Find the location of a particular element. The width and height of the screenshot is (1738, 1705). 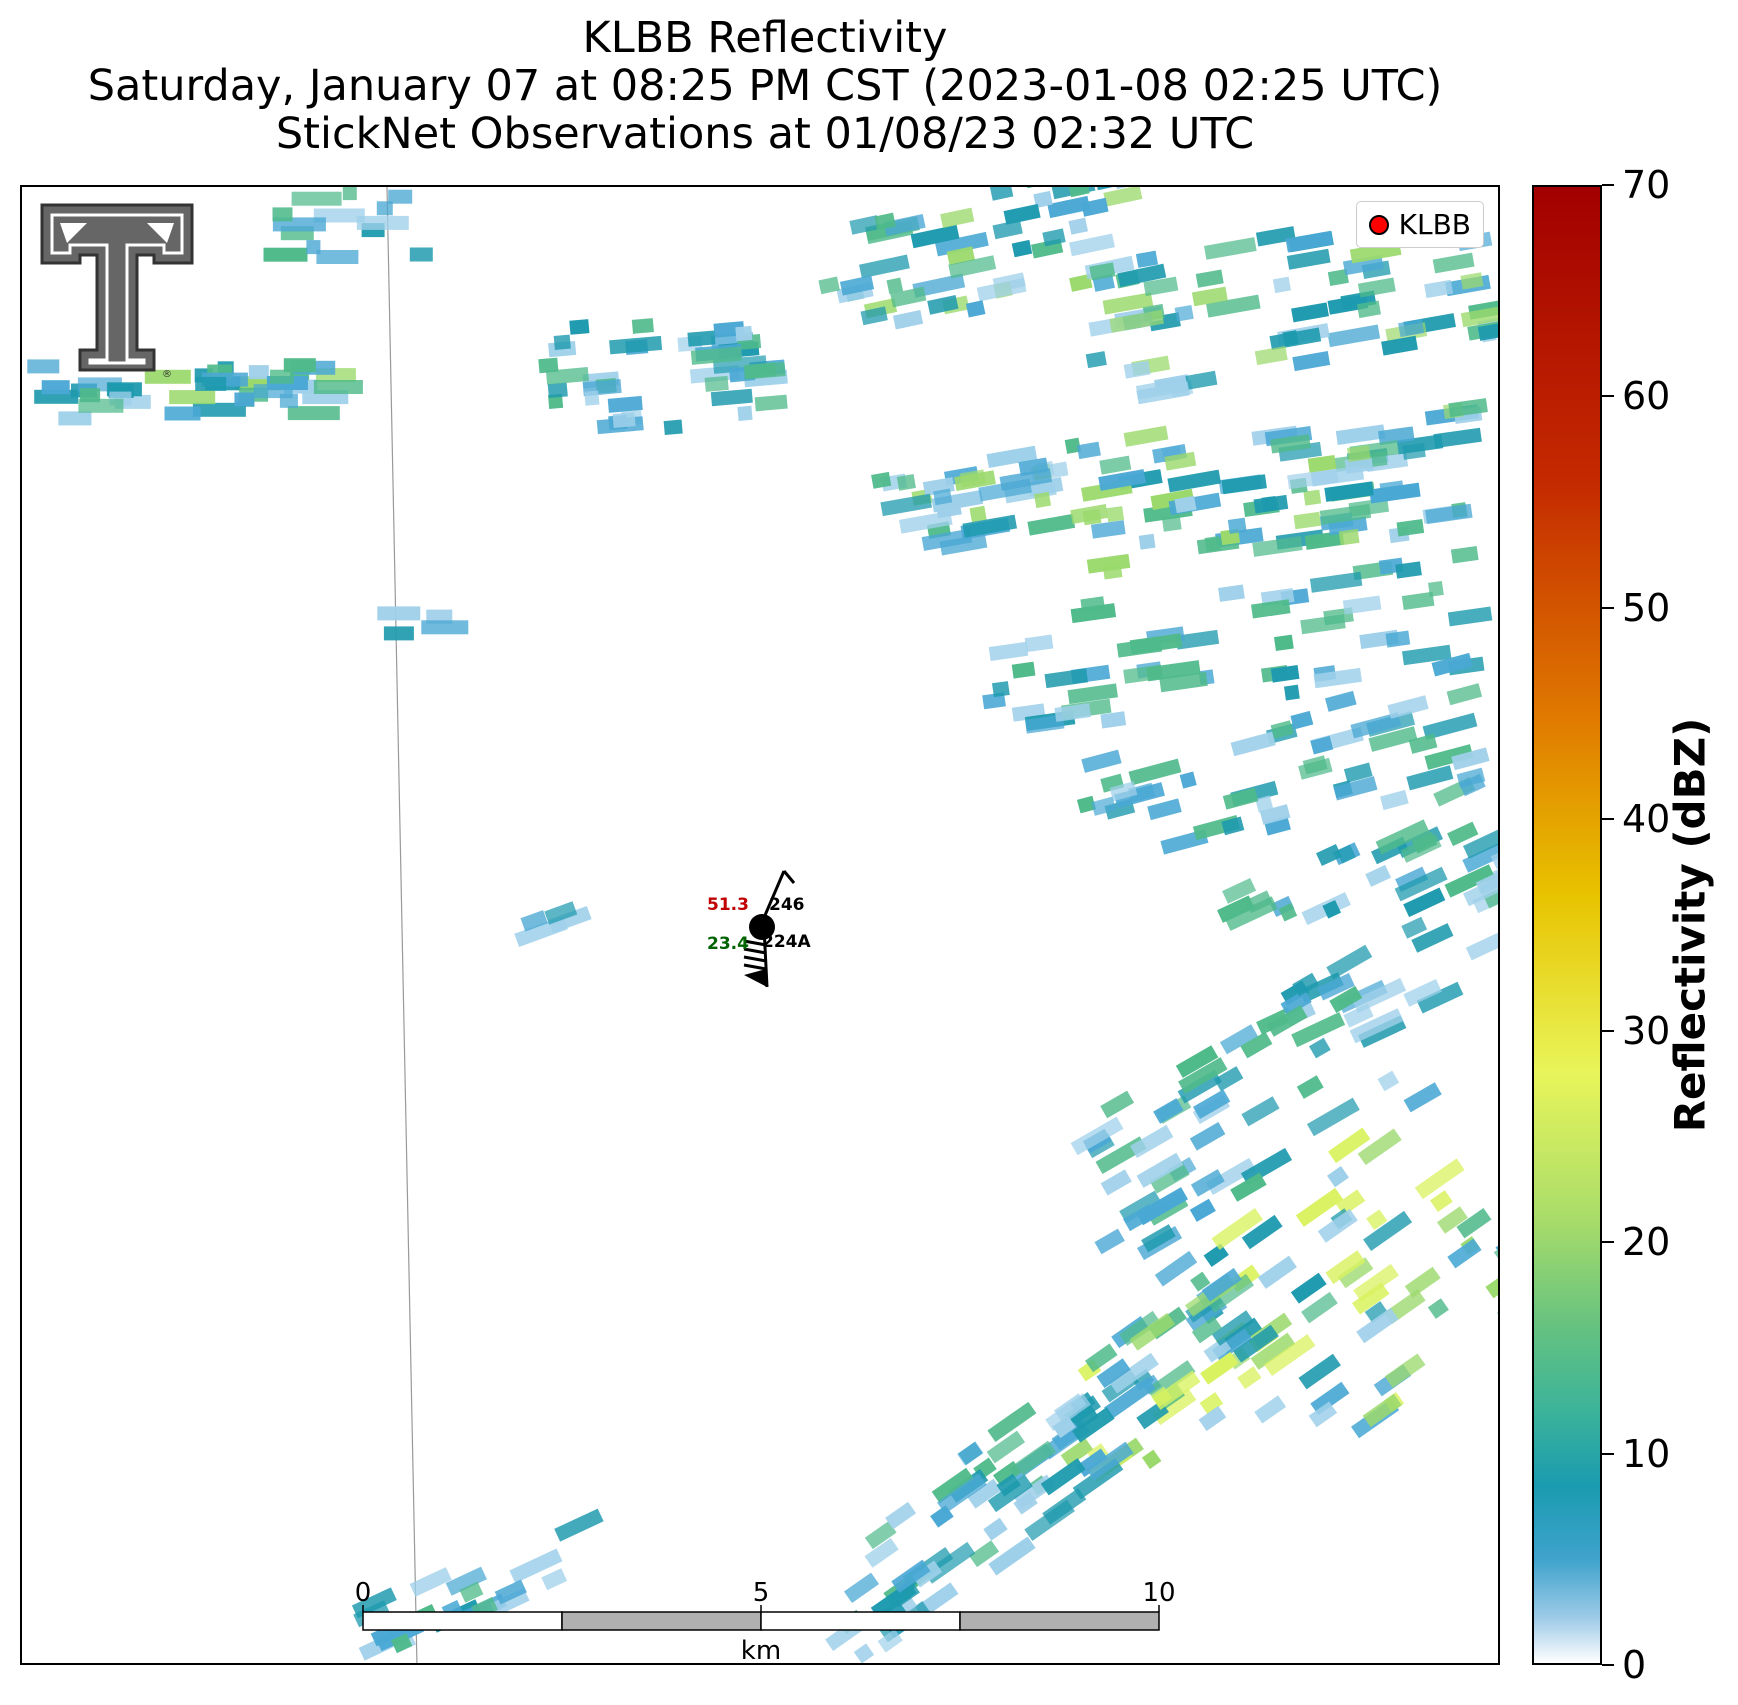

station-id: 224A is located at coordinates (786, 942).